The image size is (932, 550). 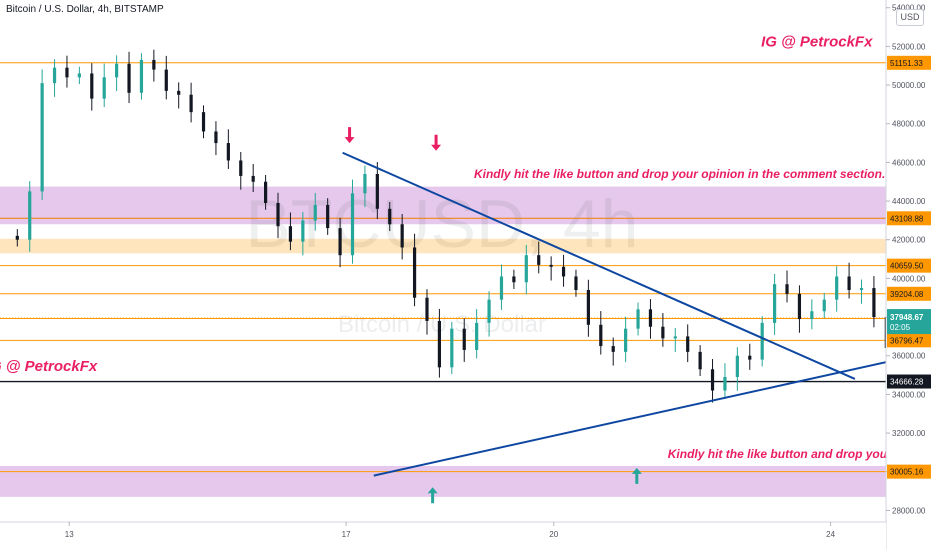 I want to click on level-badge-label: 39204.08, so click(x=907, y=294).